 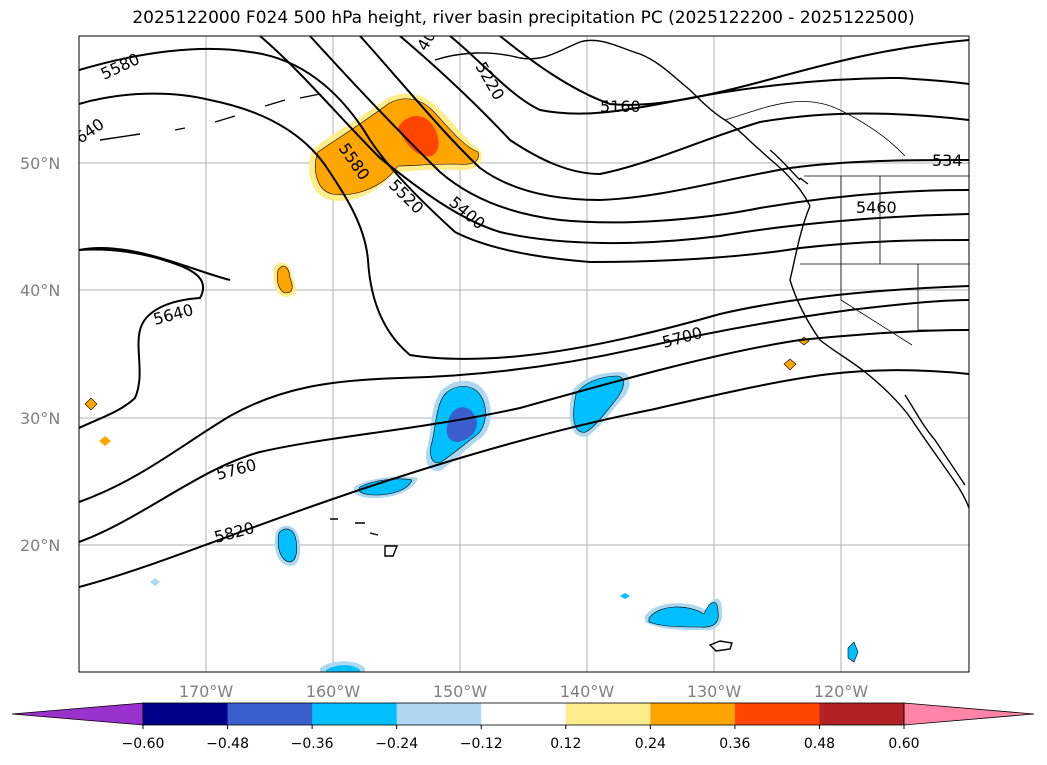 What do you see at coordinates (40, 354) in the screenshot?
I see `latitude-labels: 50°N 40°N 30°N 20°N` at bounding box center [40, 354].